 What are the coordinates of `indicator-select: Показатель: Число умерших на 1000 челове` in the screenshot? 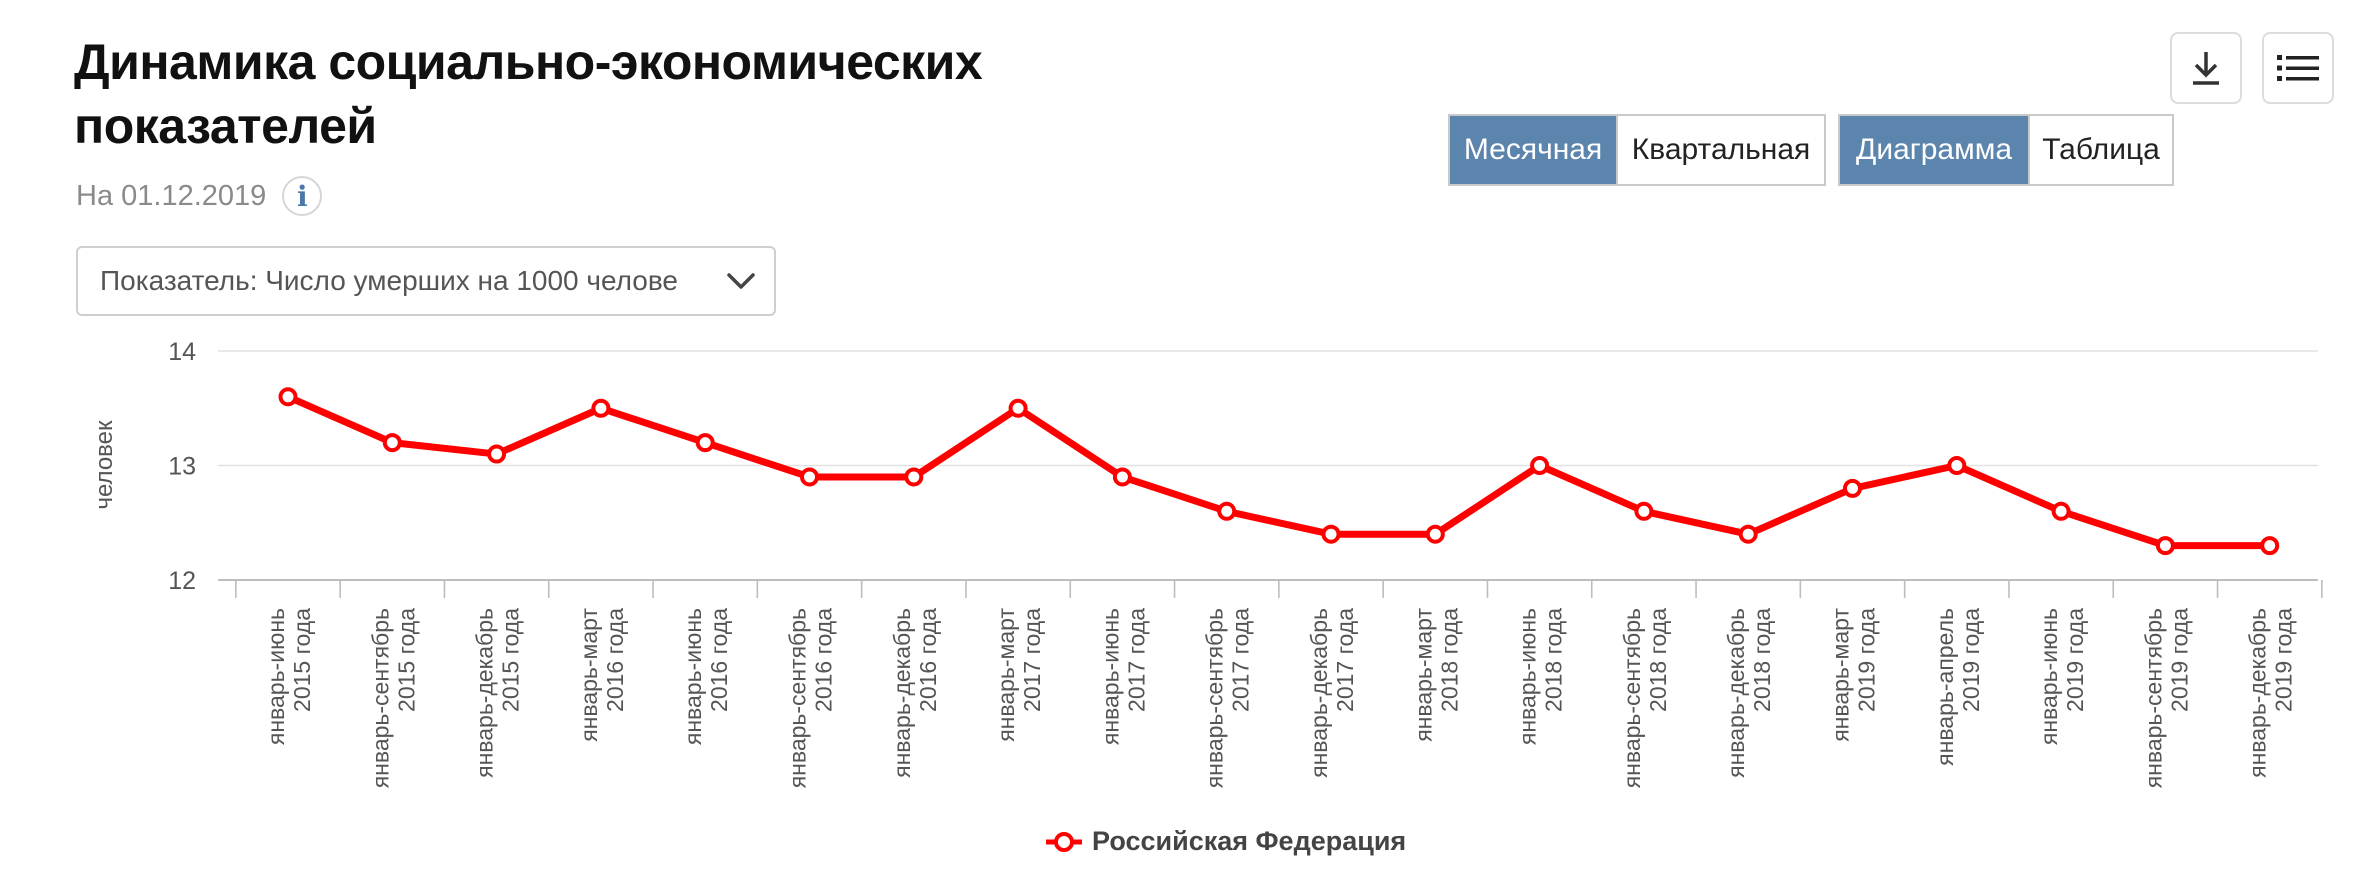 It's located at (426, 281).